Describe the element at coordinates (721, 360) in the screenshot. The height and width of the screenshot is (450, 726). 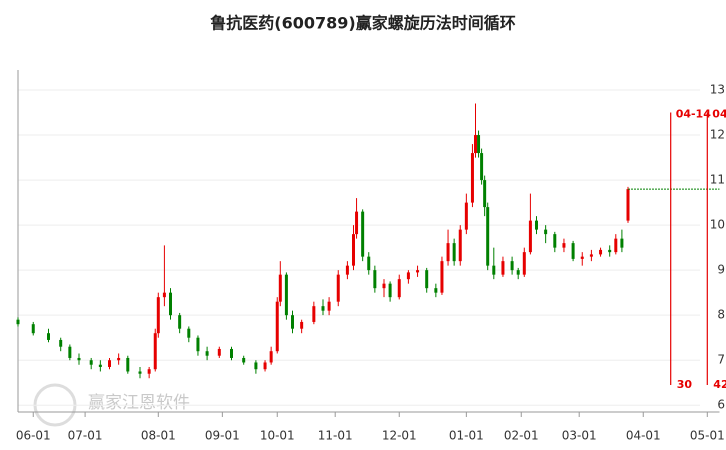
I see `y-tick-label: 7` at that location.